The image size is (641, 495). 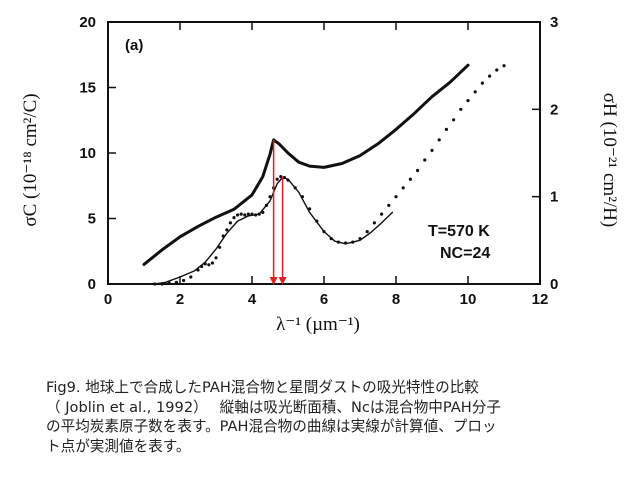 I want to click on y-right-tick-label: 0, so click(x=554, y=284).